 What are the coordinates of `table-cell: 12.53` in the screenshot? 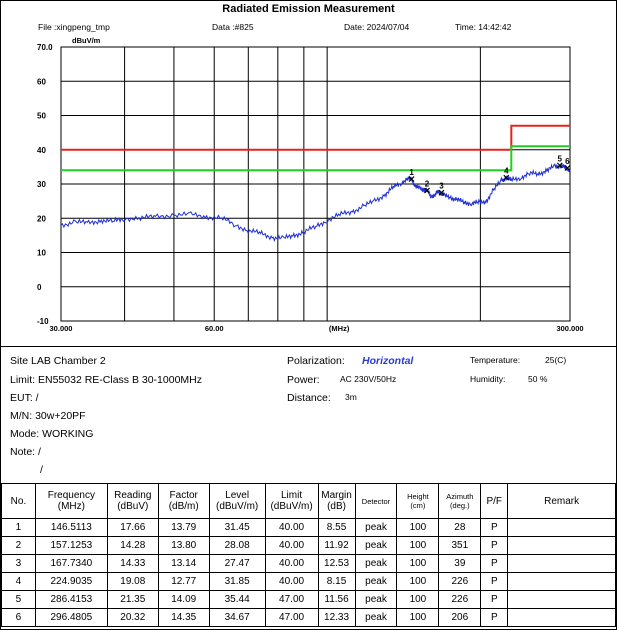 It's located at (336, 563).